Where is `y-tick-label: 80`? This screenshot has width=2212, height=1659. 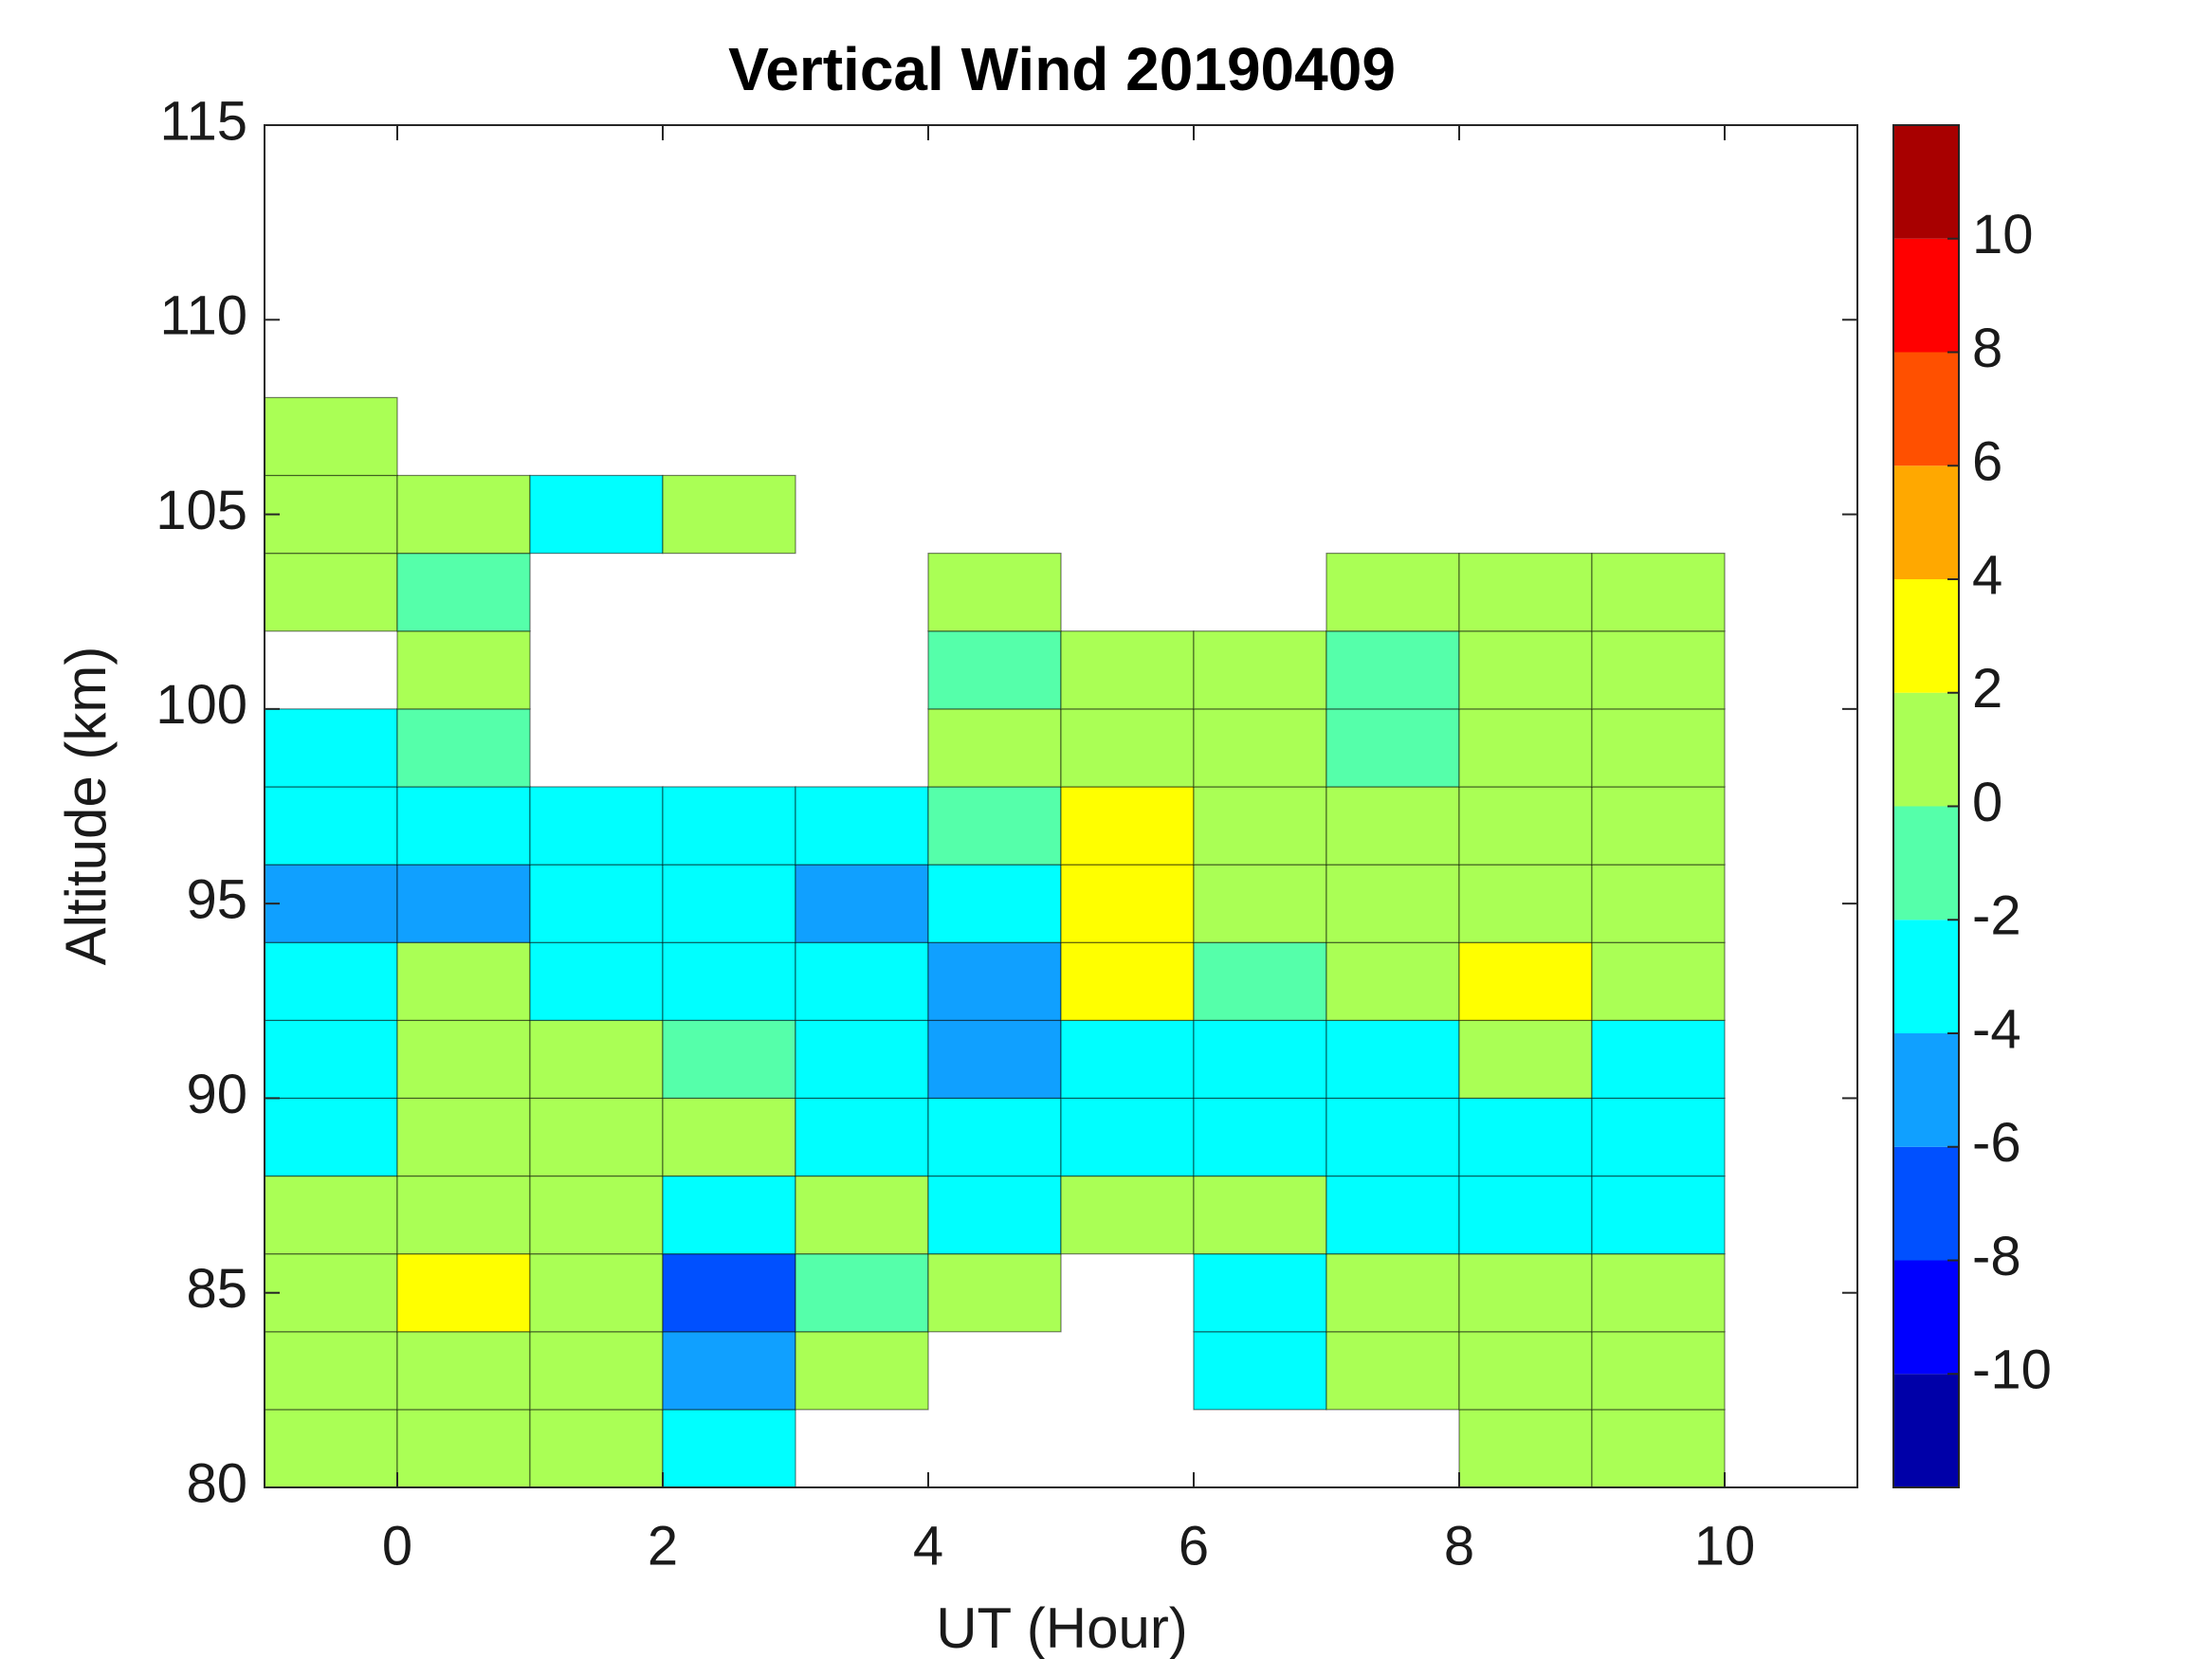 y-tick-label: 80 is located at coordinates (216, 1483).